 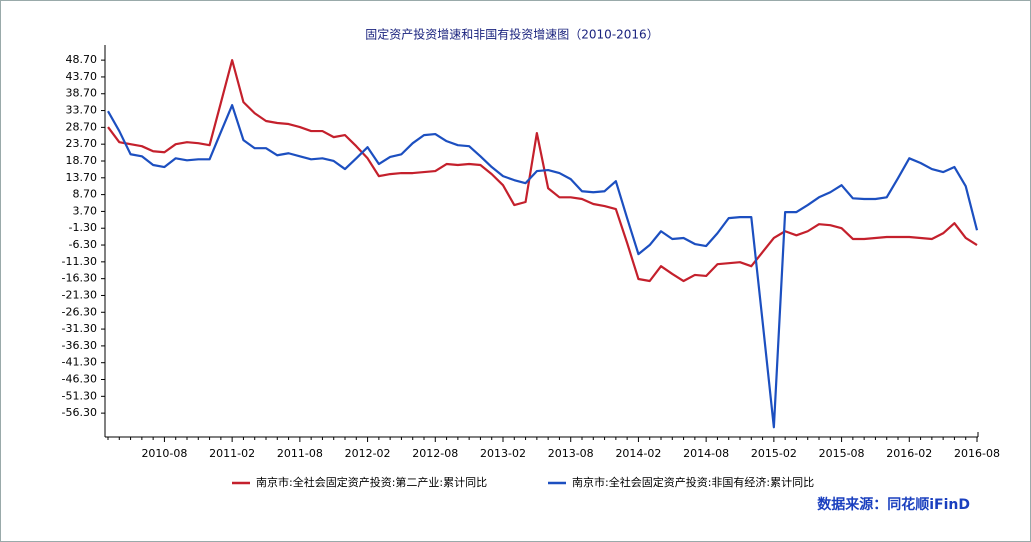 What do you see at coordinates (79, 311) in the screenshot?
I see `y-tick-label: -26.30` at bounding box center [79, 311].